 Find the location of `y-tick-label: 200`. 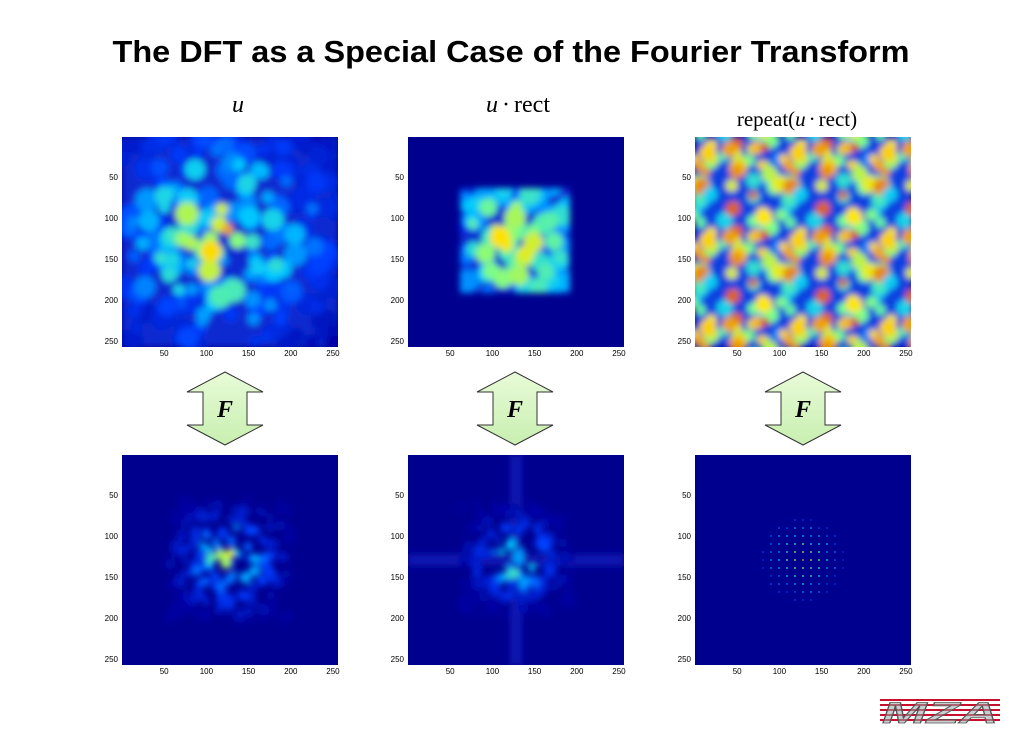

y-tick-label: 200 is located at coordinates (398, 618).